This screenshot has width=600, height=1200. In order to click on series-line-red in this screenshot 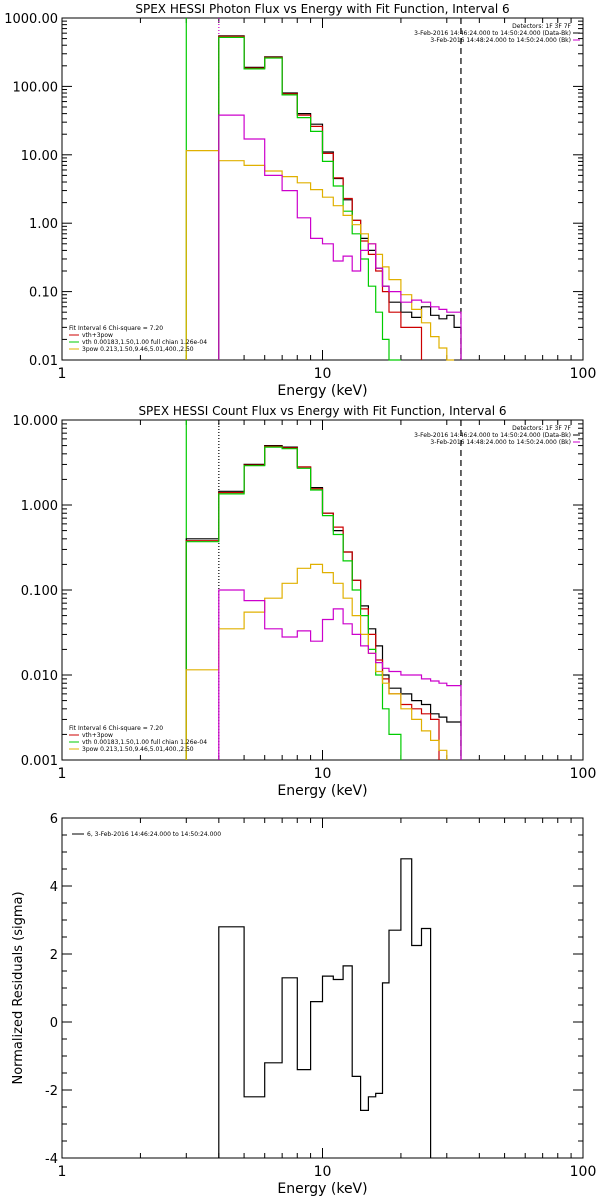, I will do `click(320, 197)`.